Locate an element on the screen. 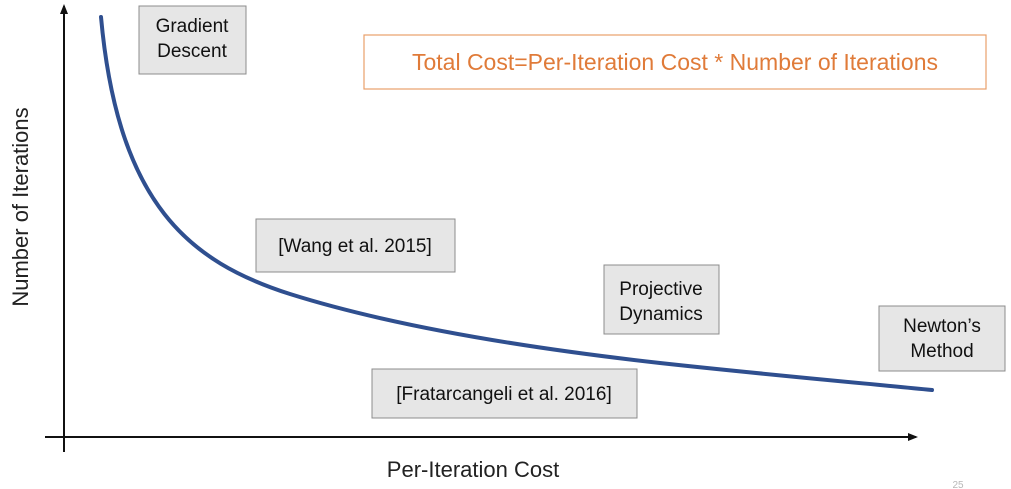 Image resolution: width=1011 pixels, height=489 pixels. method-label-line: Projective is located at coordinates (660, 289).